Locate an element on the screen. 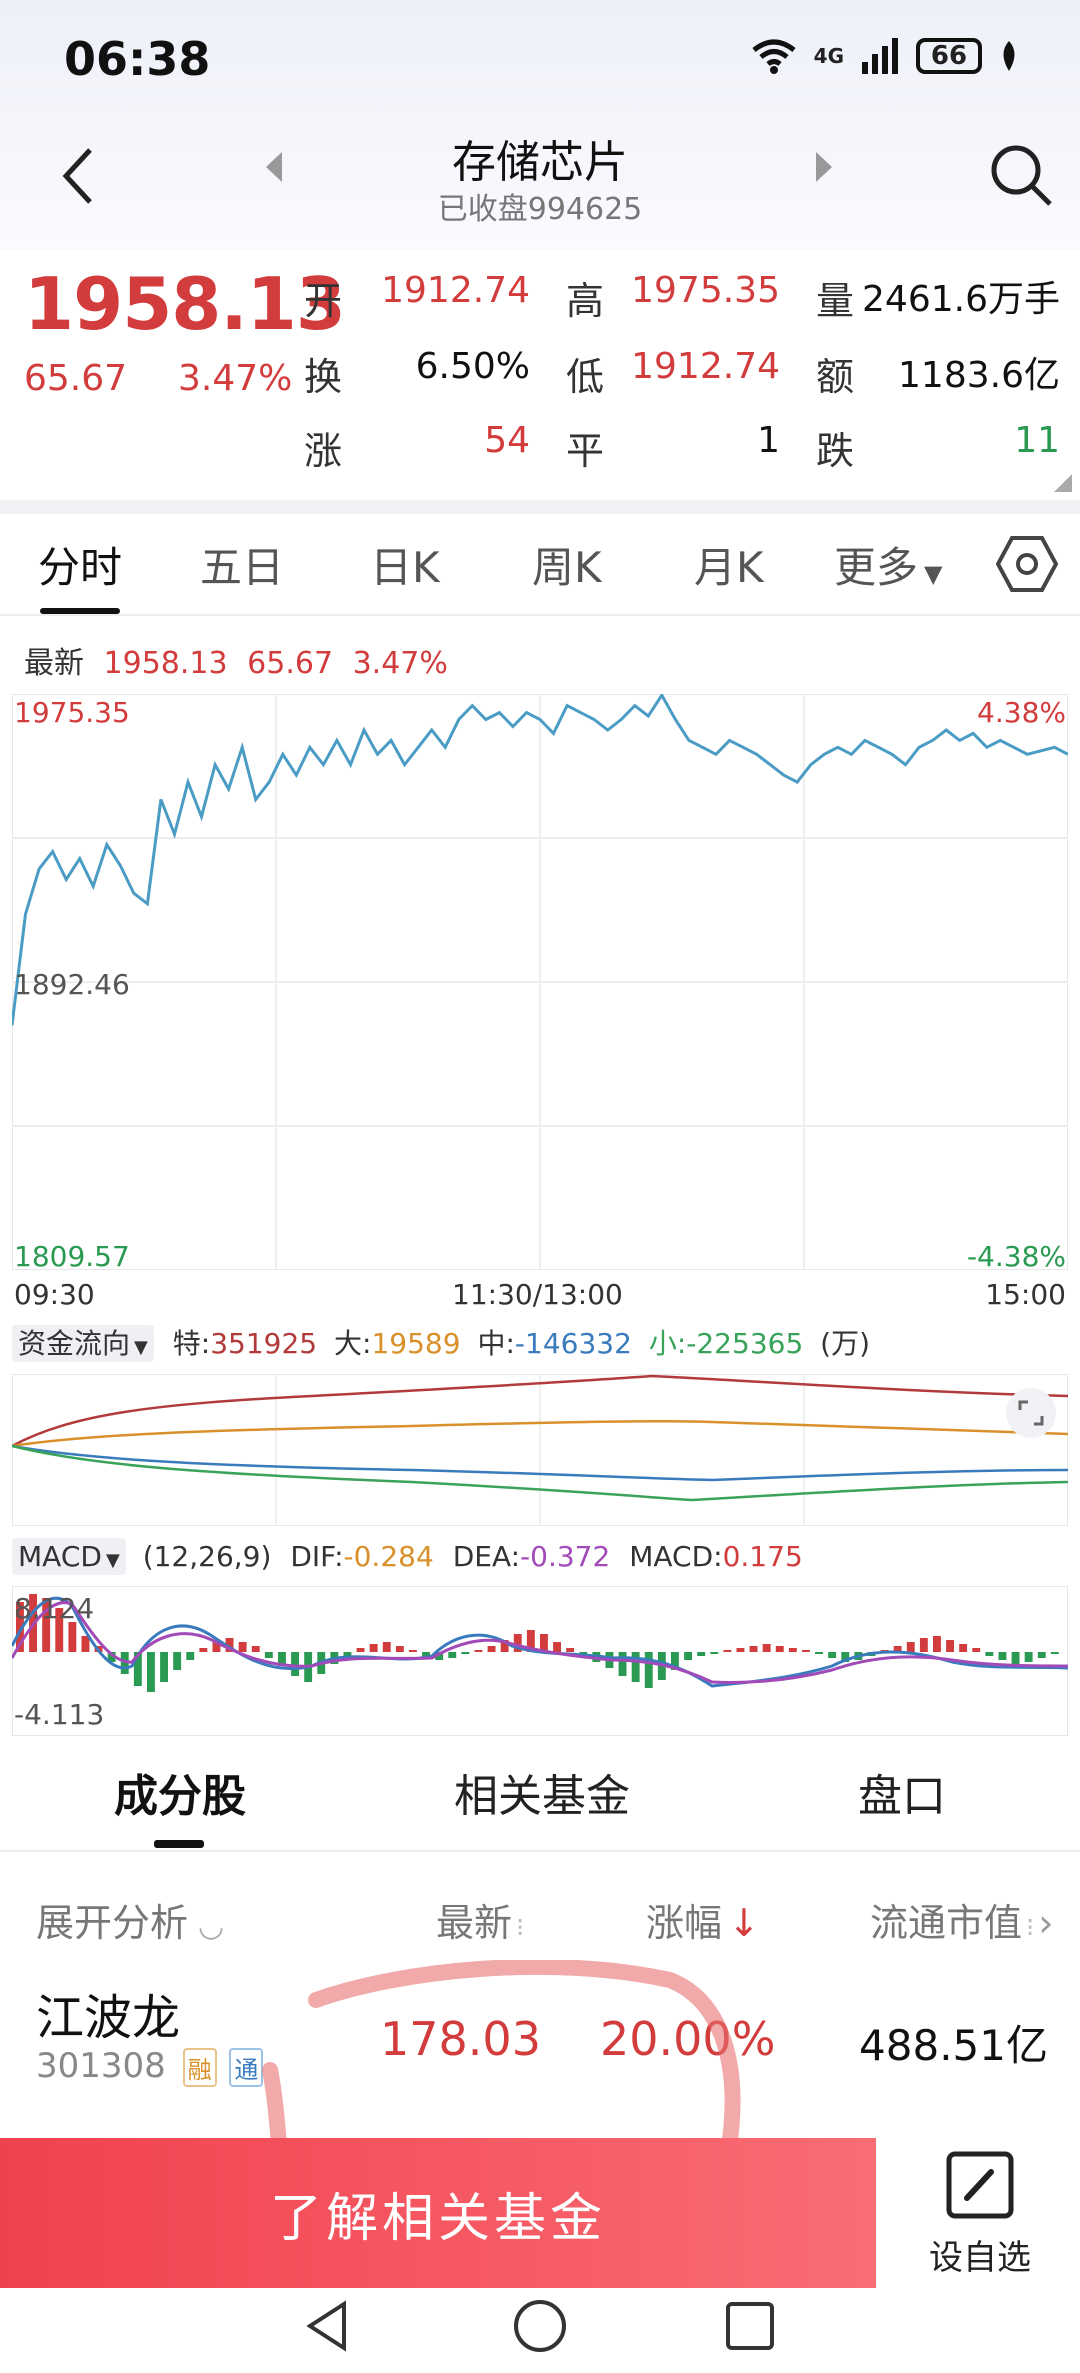 The height and width of the screenshot is (2373, 1080). header-background is located at coordinates (540, 125).